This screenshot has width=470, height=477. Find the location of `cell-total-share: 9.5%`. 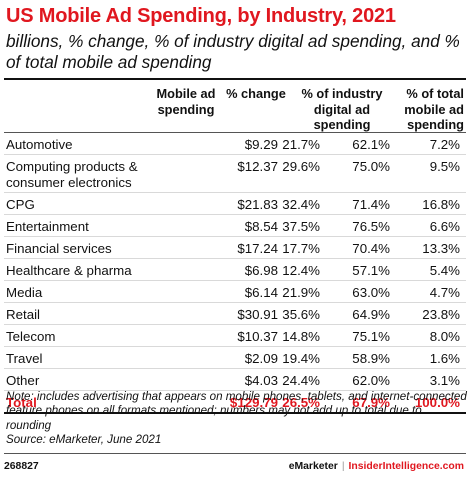

cell-total-share: 9.5% is located at coordinates (444, 166).